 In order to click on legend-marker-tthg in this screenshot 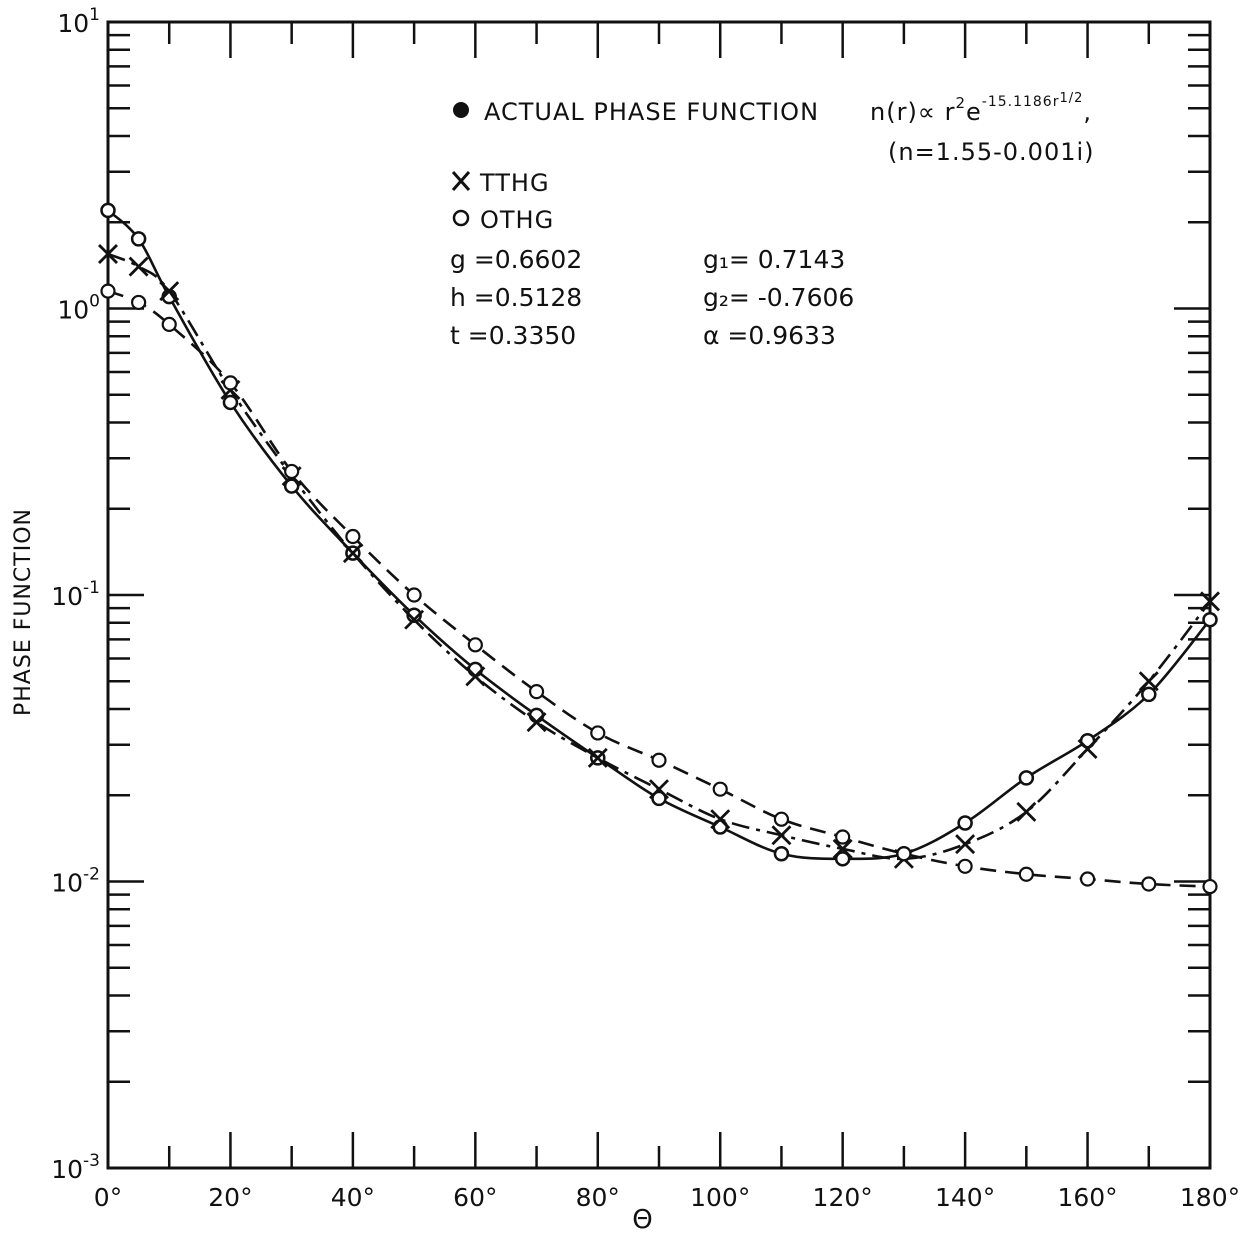, I will do `click(461, 181)`.